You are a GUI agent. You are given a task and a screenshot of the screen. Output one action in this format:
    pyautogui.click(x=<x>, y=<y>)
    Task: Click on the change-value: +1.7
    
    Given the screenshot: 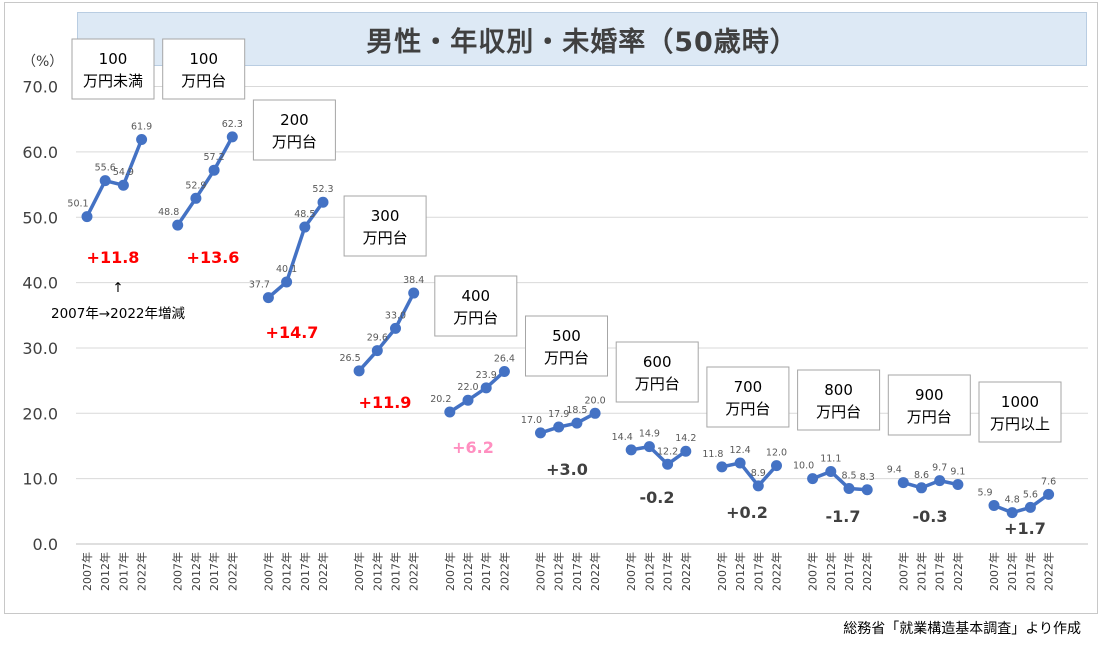 What is the action you would take?
    pyautogui.click(x=1025, y=528)
    